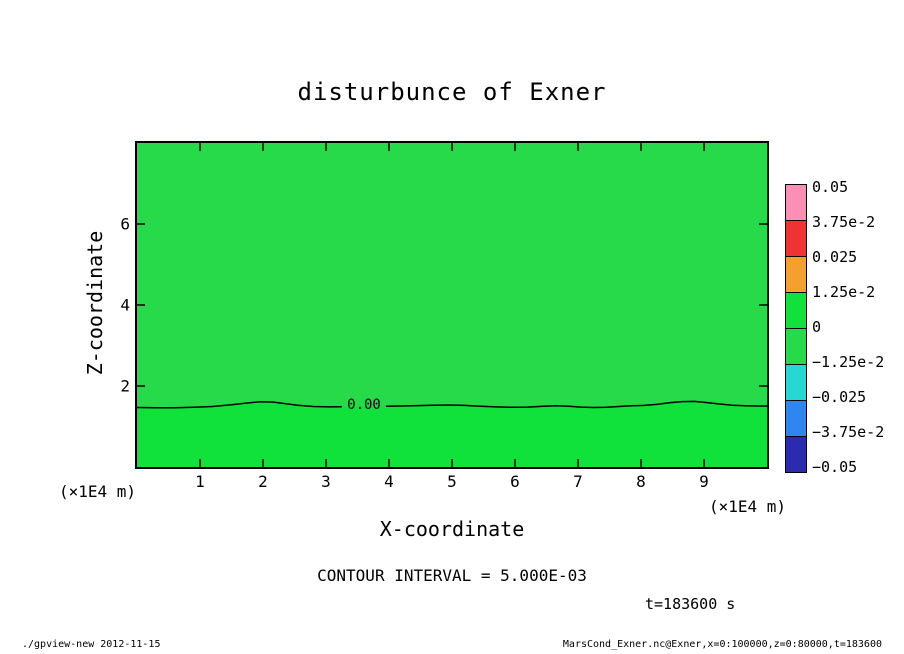 This screenshot has width=904, height=654. Describe the element at coordinates (364, 405) in the screenshot. I see `zero-contour-label: 0.00` at that location.